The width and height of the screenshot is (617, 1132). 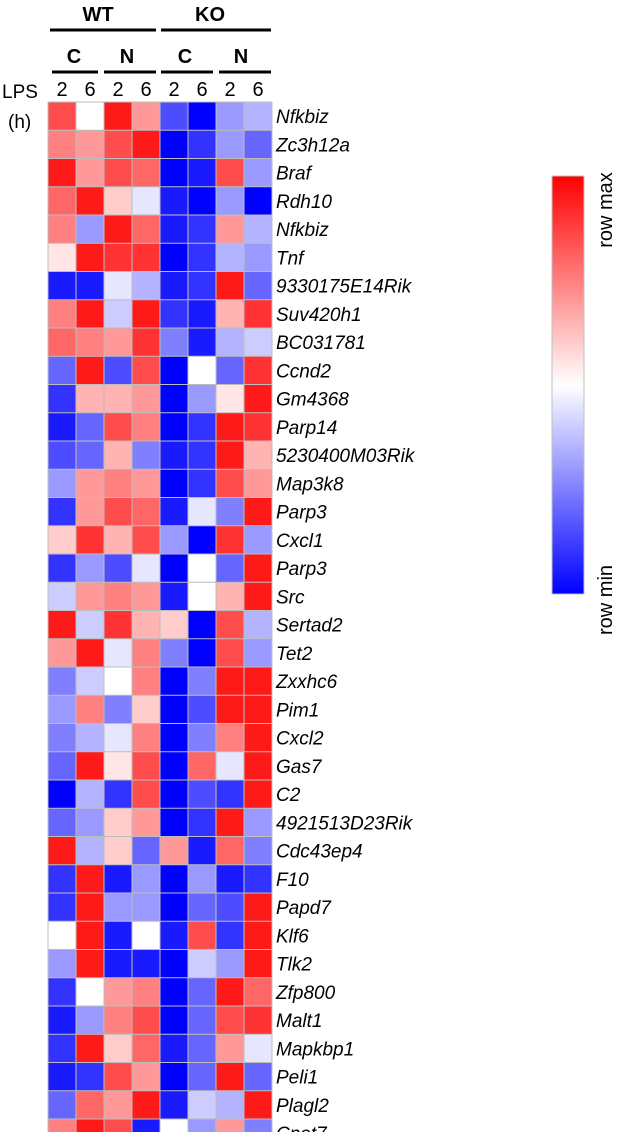 What do you see at coordinates (74, 57) in the screenshot?
I see `treatment-label-wt-c: C` at bounding box center [74, 57].